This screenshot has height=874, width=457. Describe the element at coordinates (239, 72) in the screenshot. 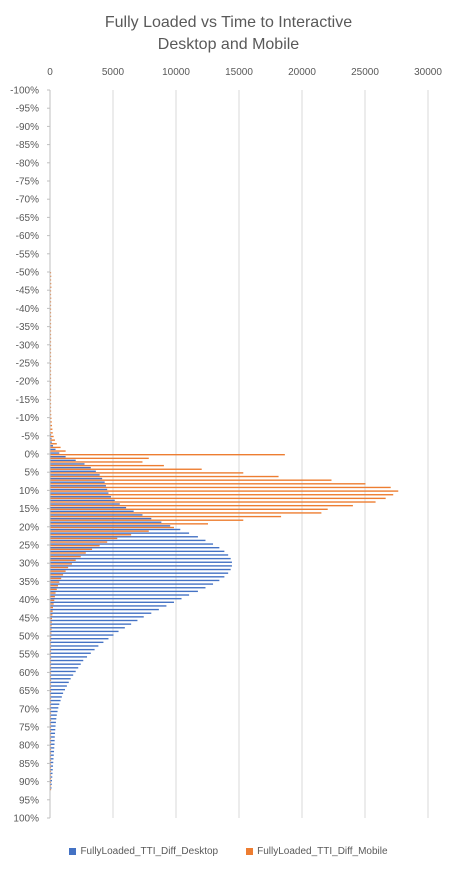

I see `x-tick-label: 15000` at that location.